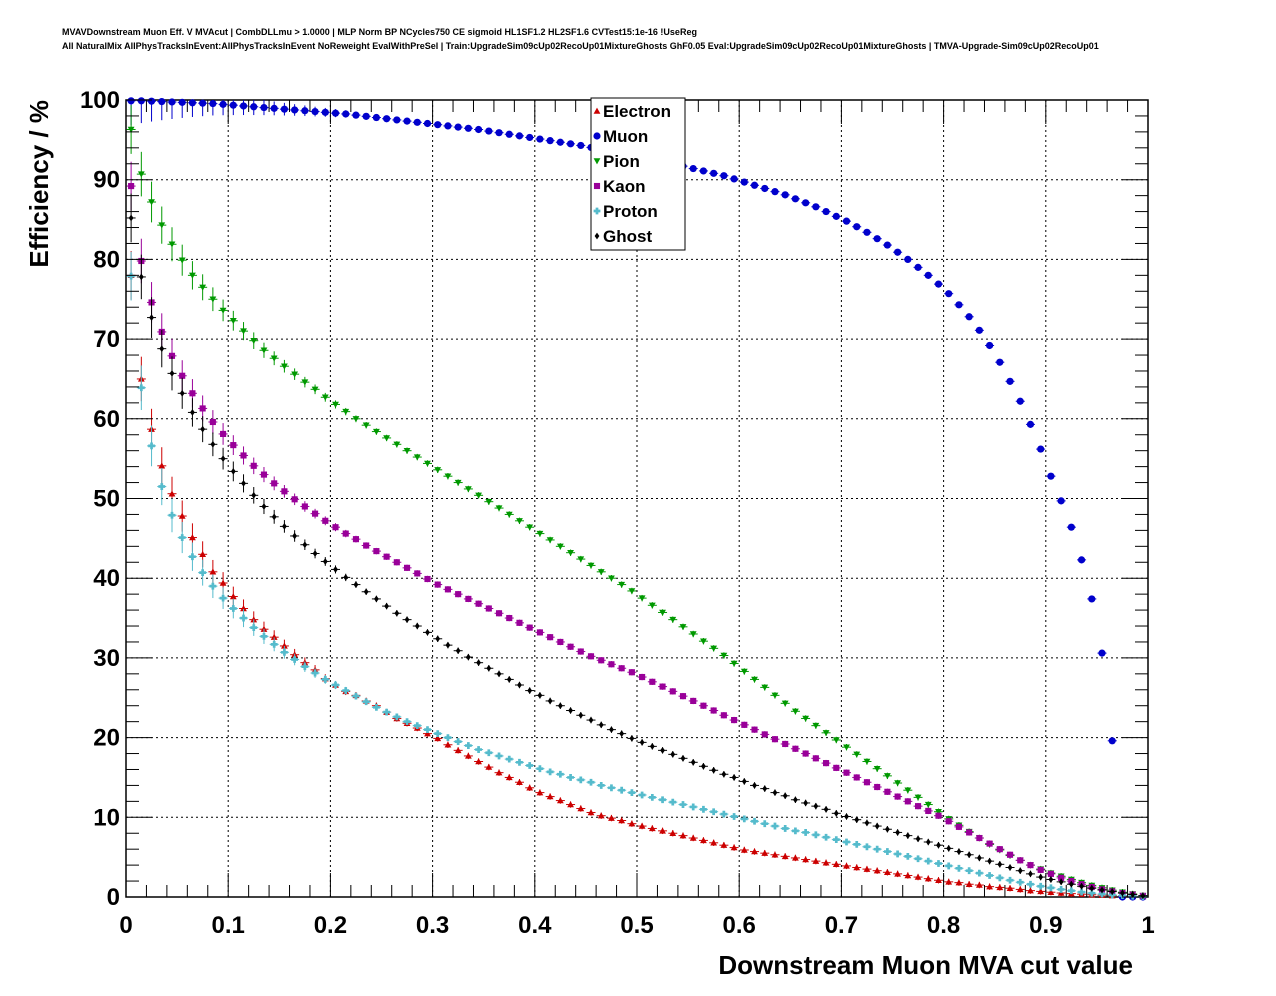 Image resolution: width=1276 pixels, height=996 pixels. Describe the element at coordinates (106, 817) in the screenshot. I see `y-tick-label: 10` at that location.